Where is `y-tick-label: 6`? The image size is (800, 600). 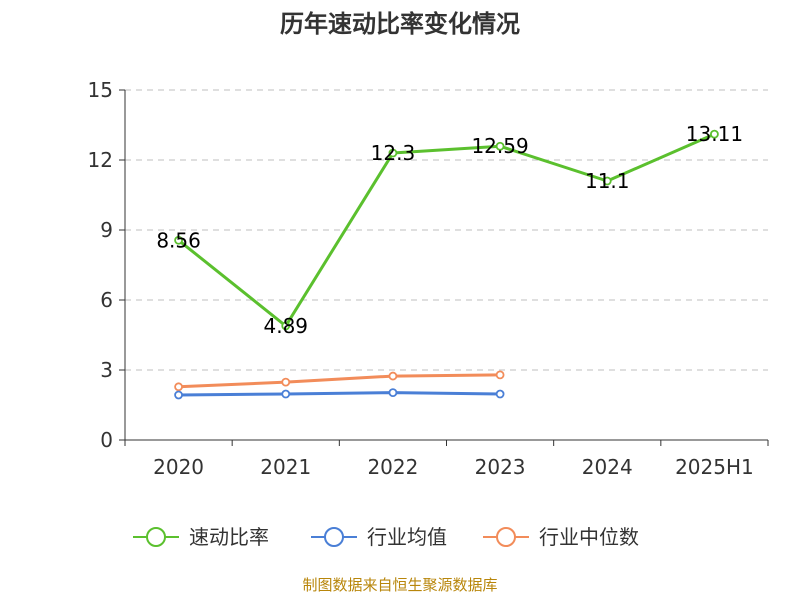 y-tick-label: 6 is located at coordinates (106, 300).